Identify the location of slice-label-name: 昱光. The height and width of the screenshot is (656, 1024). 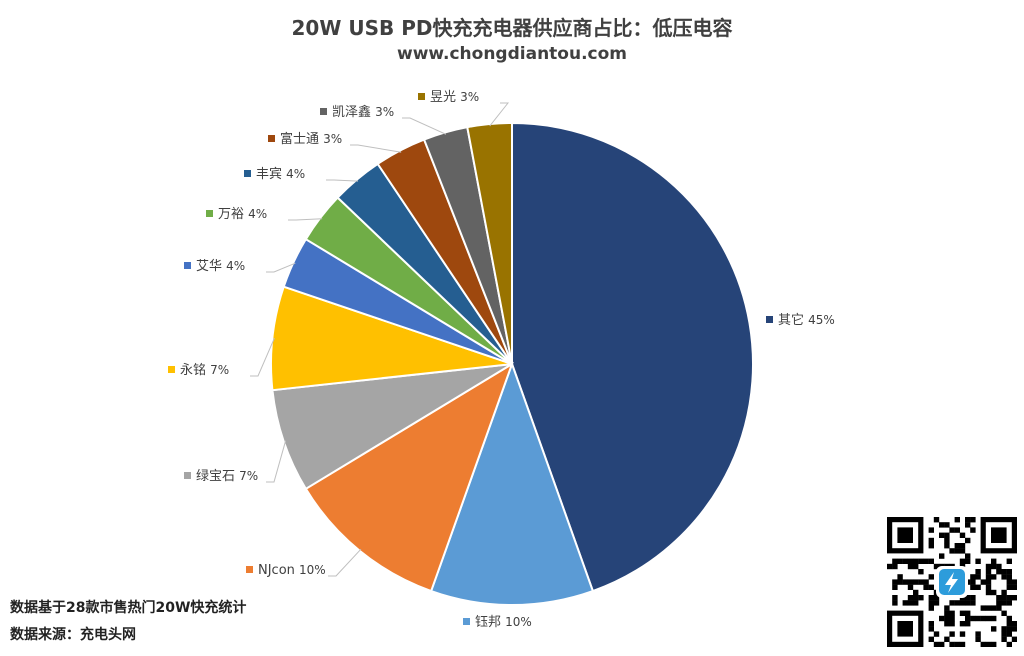
(445, 97).